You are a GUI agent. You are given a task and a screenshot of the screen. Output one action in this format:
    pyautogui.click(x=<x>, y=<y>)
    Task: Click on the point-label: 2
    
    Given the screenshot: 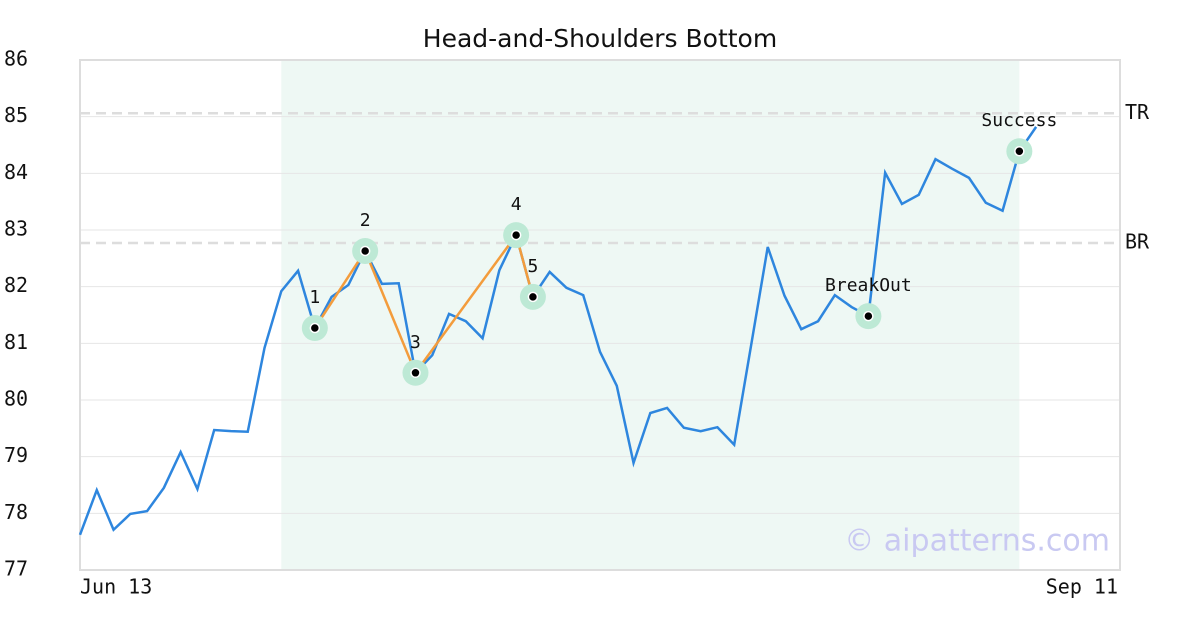 What is the action you would take?
    pyautogui.click(x=365, y=220)
    